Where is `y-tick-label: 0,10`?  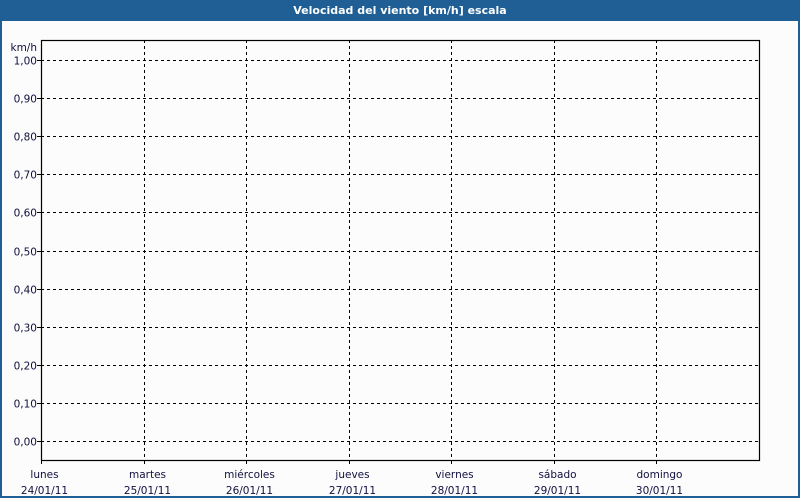
y-tick-label: 0,10 is located at coordinates (25, 405).